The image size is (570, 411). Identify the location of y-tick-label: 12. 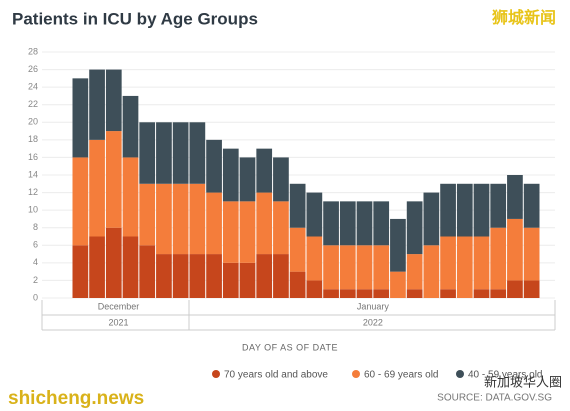
(33, 192).